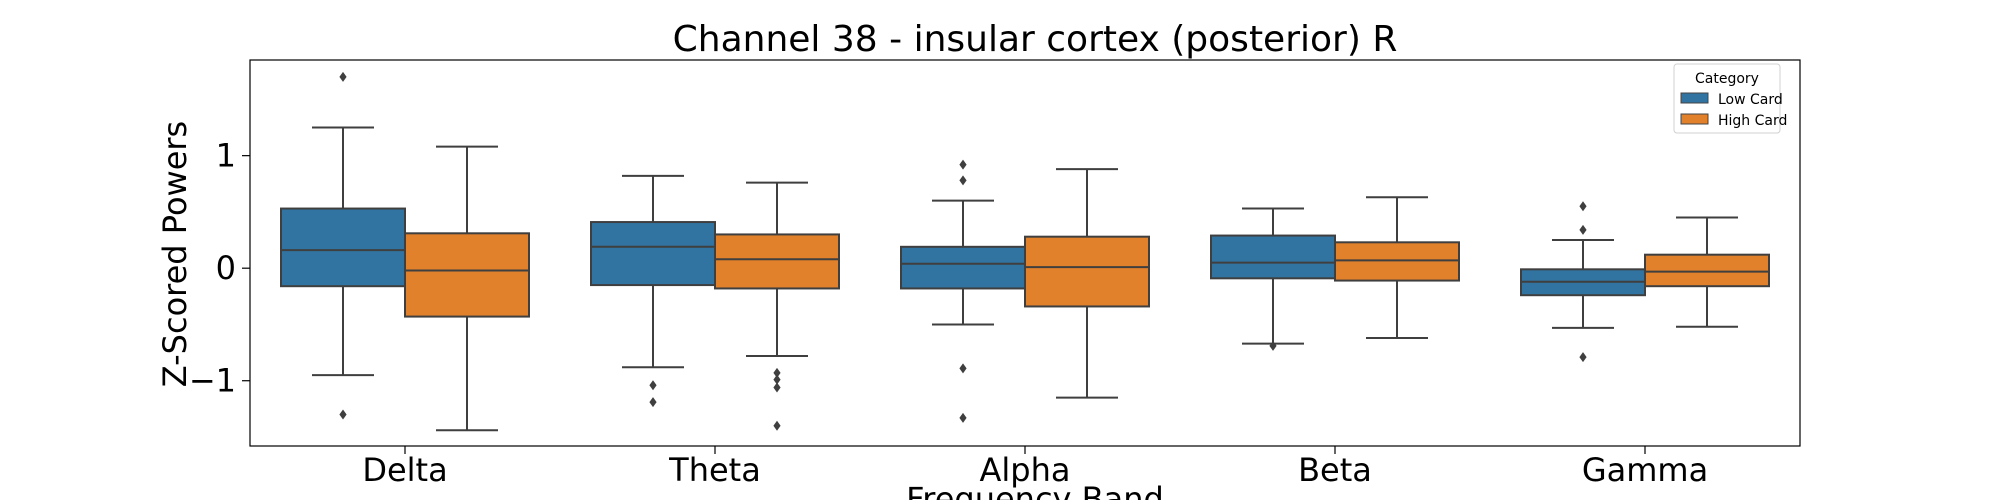  What do you see at coordinates (1273, 257) in the screenshot?
I see `box-low-card-beta` at bounding box center [1273, 257].